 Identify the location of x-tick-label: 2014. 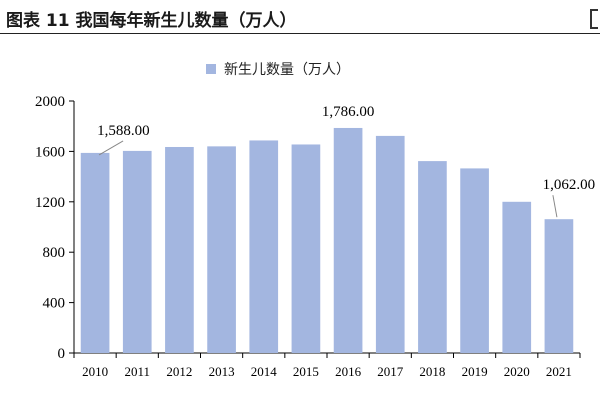
(264, 371).